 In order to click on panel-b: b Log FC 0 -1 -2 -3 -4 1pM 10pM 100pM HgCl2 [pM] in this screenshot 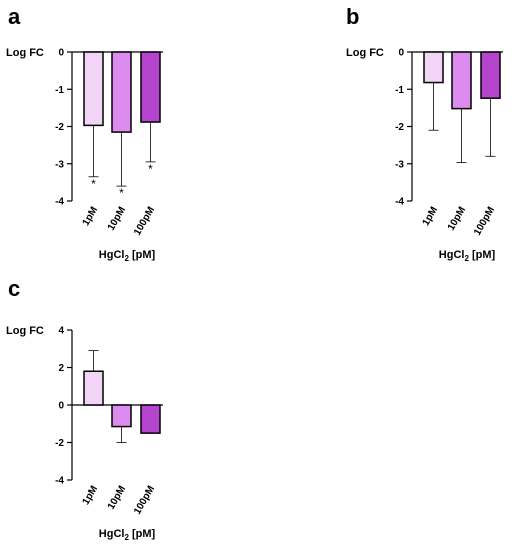, I will do `click(424, 133)`.